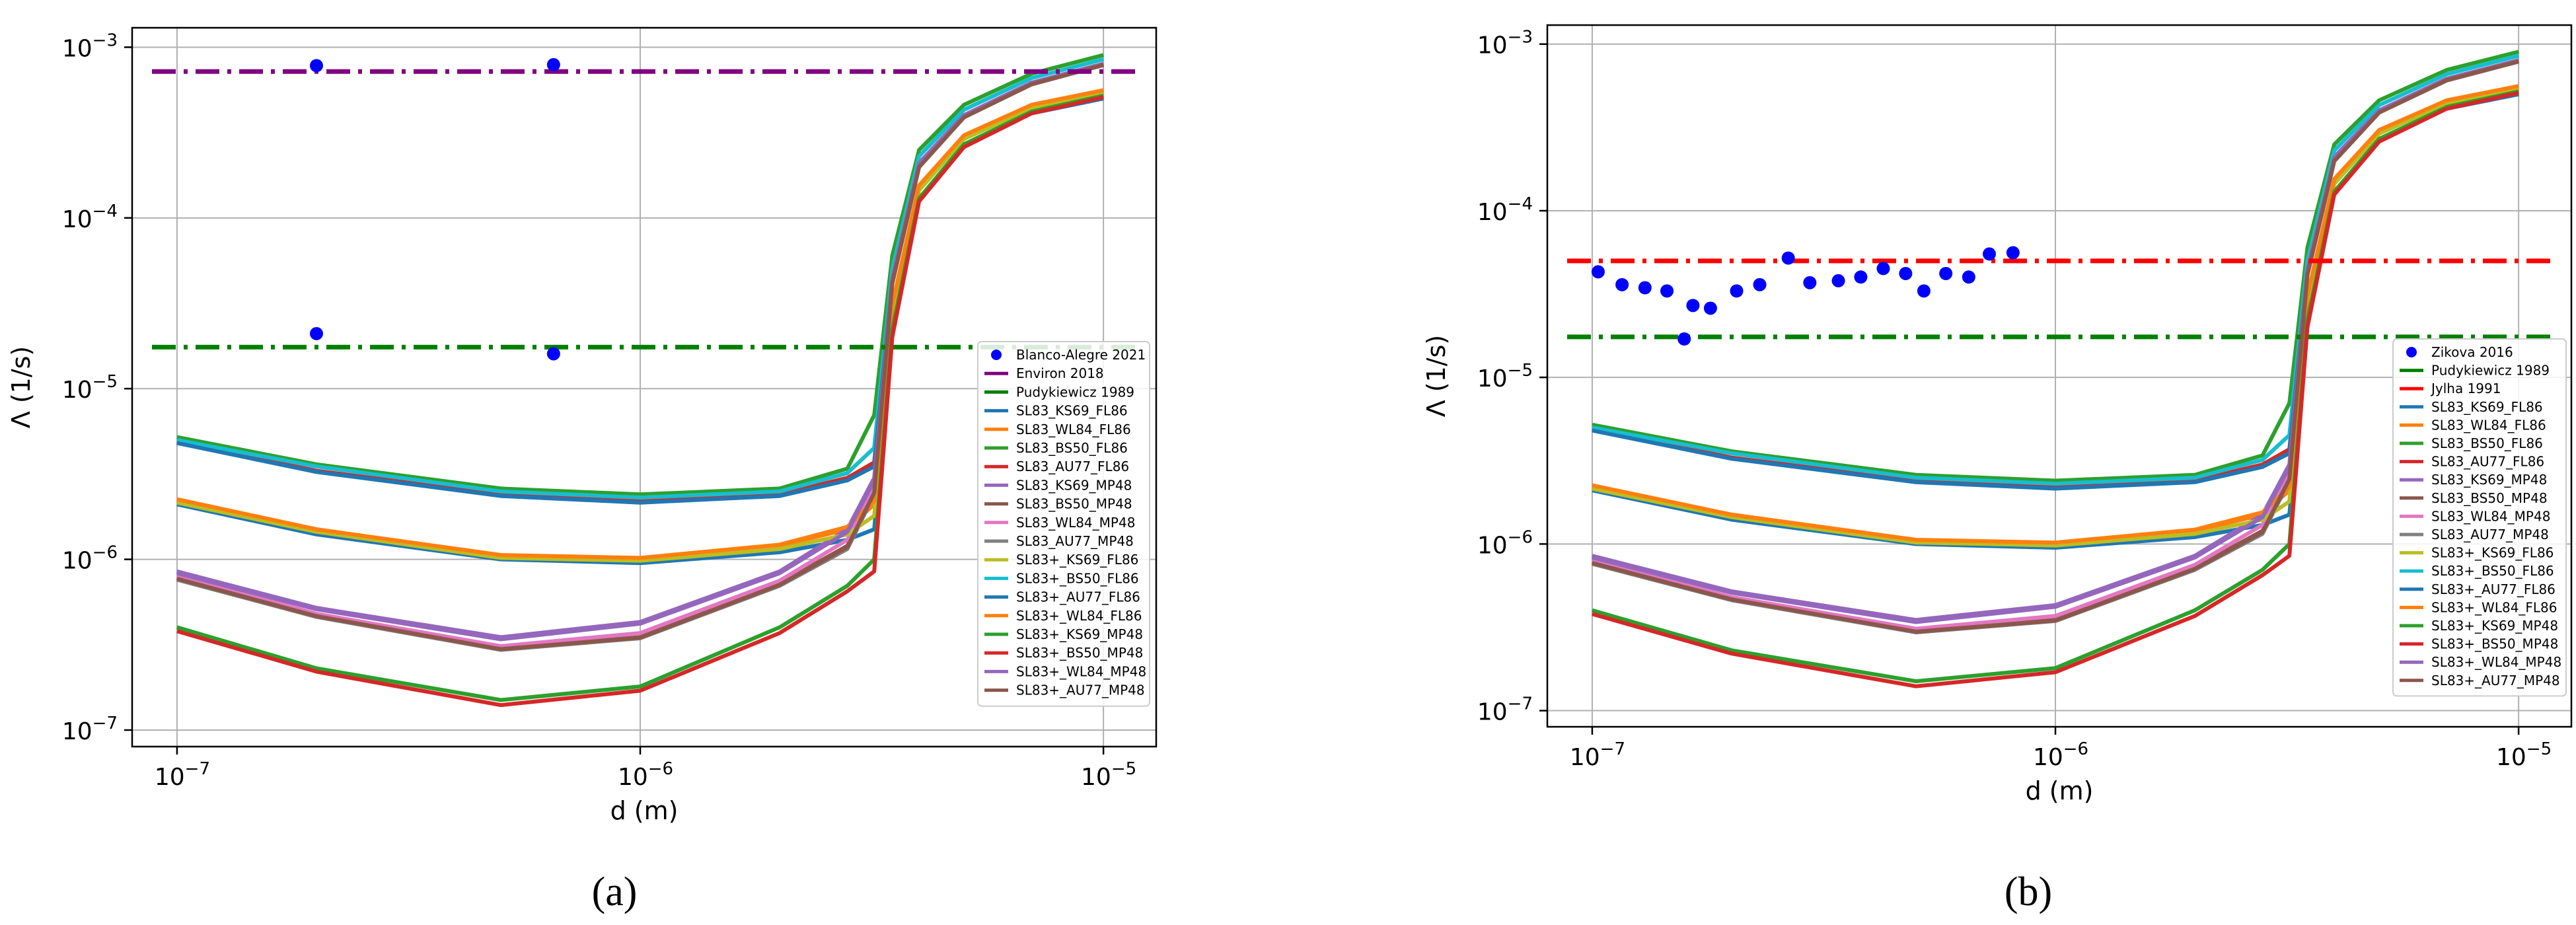 The height and width of the screenshot is (925, 2576). Describe the element at coordinates (1072, 448) in the screenshot. I see `legend-entry-sl83-bs50-fl86: SL83_BS50_FL86` at that location.